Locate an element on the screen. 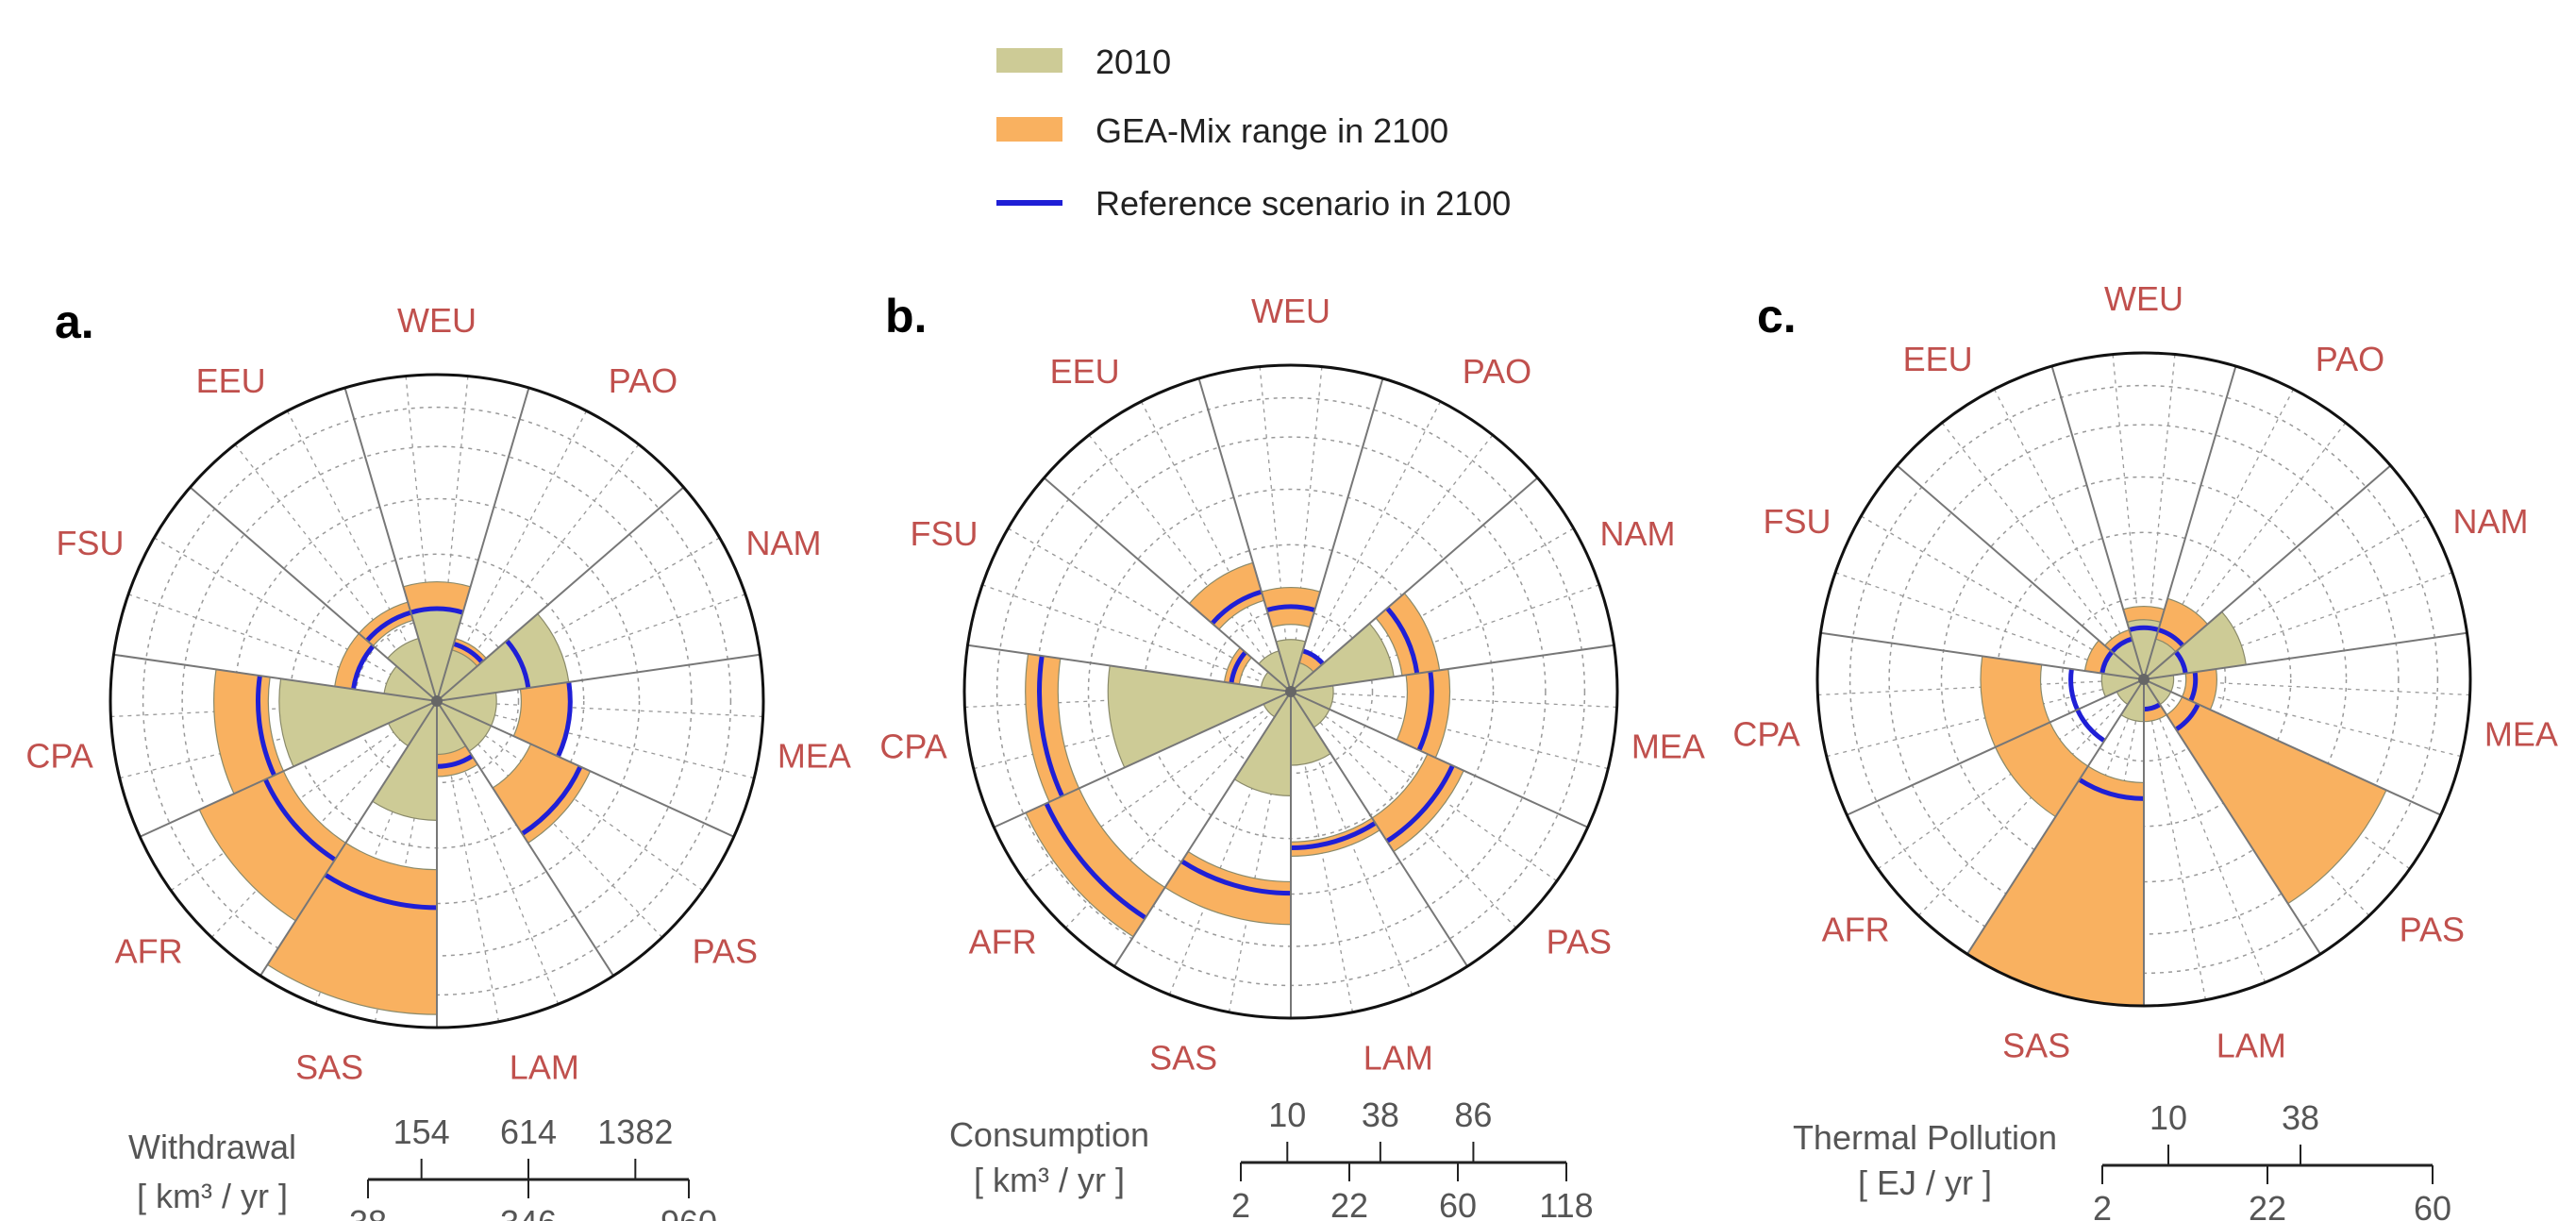 The image size is (2576, 1221). scale-tick-top-label: 86 is located at coordinates (1473, 1115).